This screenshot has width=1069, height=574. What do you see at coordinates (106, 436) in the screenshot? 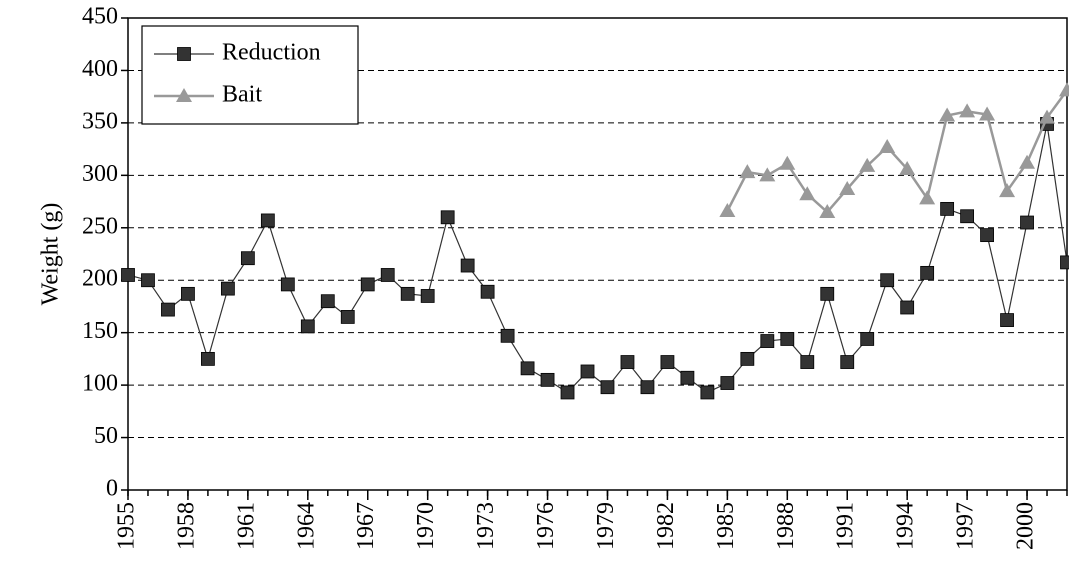
I see `y-tick-label: 50` at bounding box center [106, 436].